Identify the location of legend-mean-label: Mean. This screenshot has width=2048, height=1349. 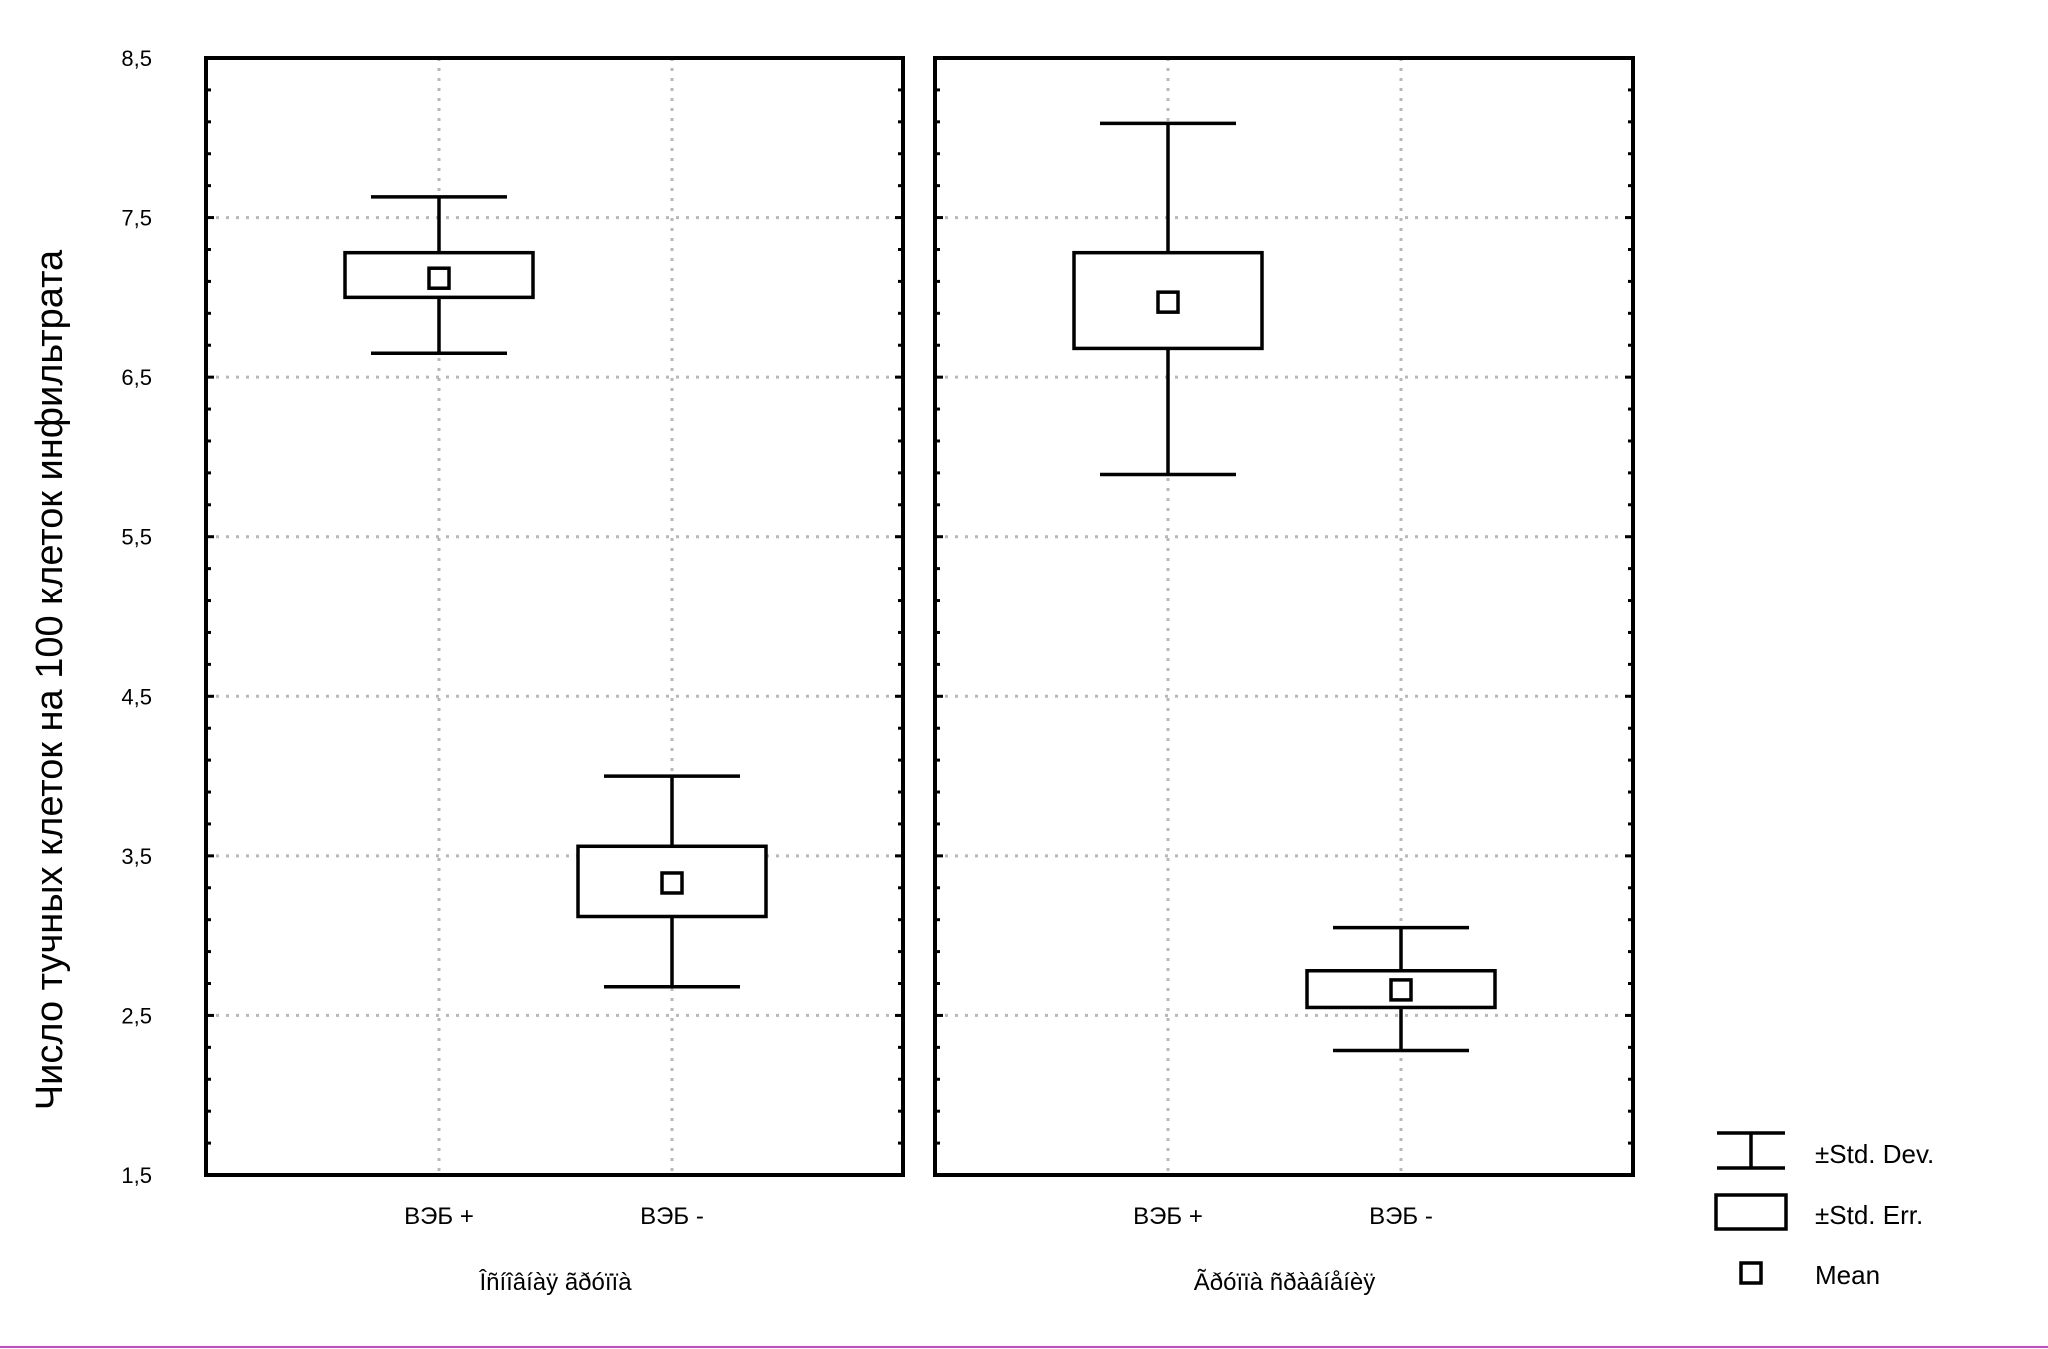
(1847, 1275).